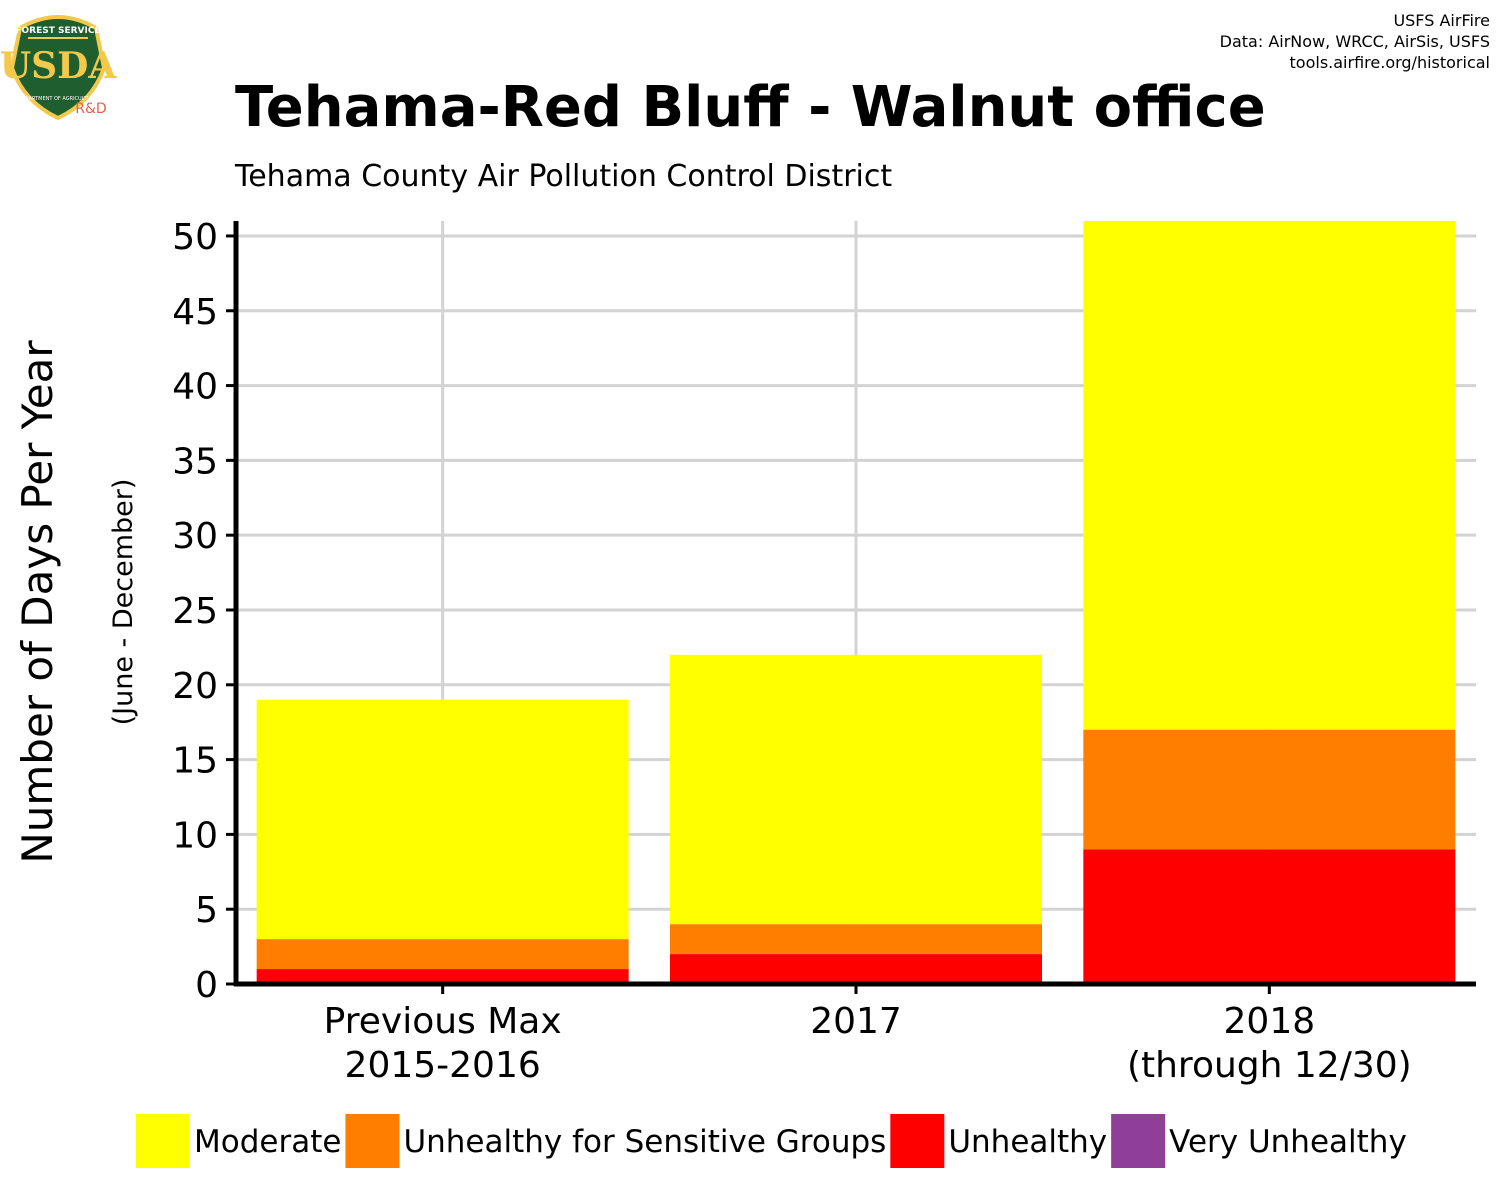  Describe the element at coordinates (1269, 1065) in the screenshot. I see `x-tick-label: (through 12/30)` at that location.